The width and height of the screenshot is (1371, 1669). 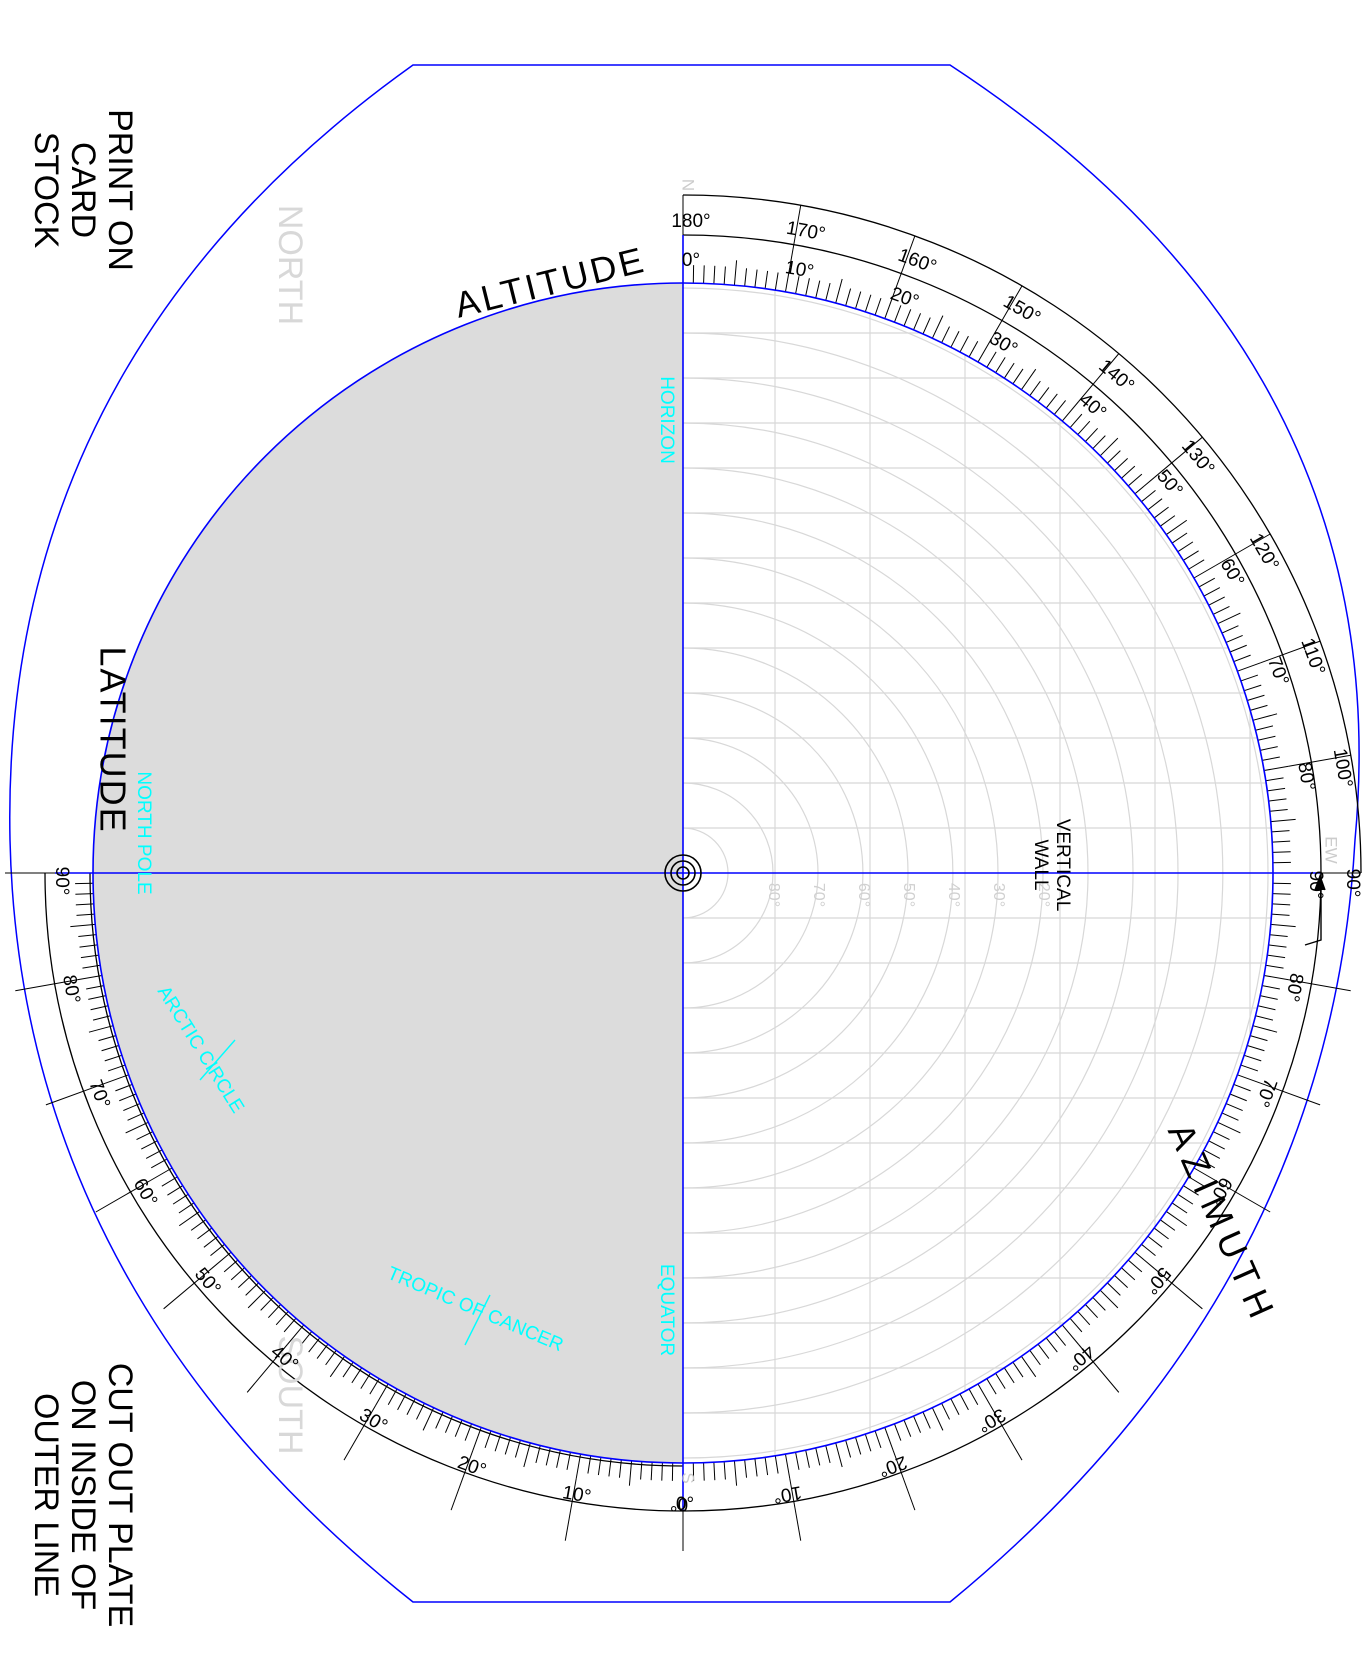 What do you see at coordinates (112, 739) in the screenshot?
I see `latitude-title: LATITUDE` at bounding box center [112, 739].